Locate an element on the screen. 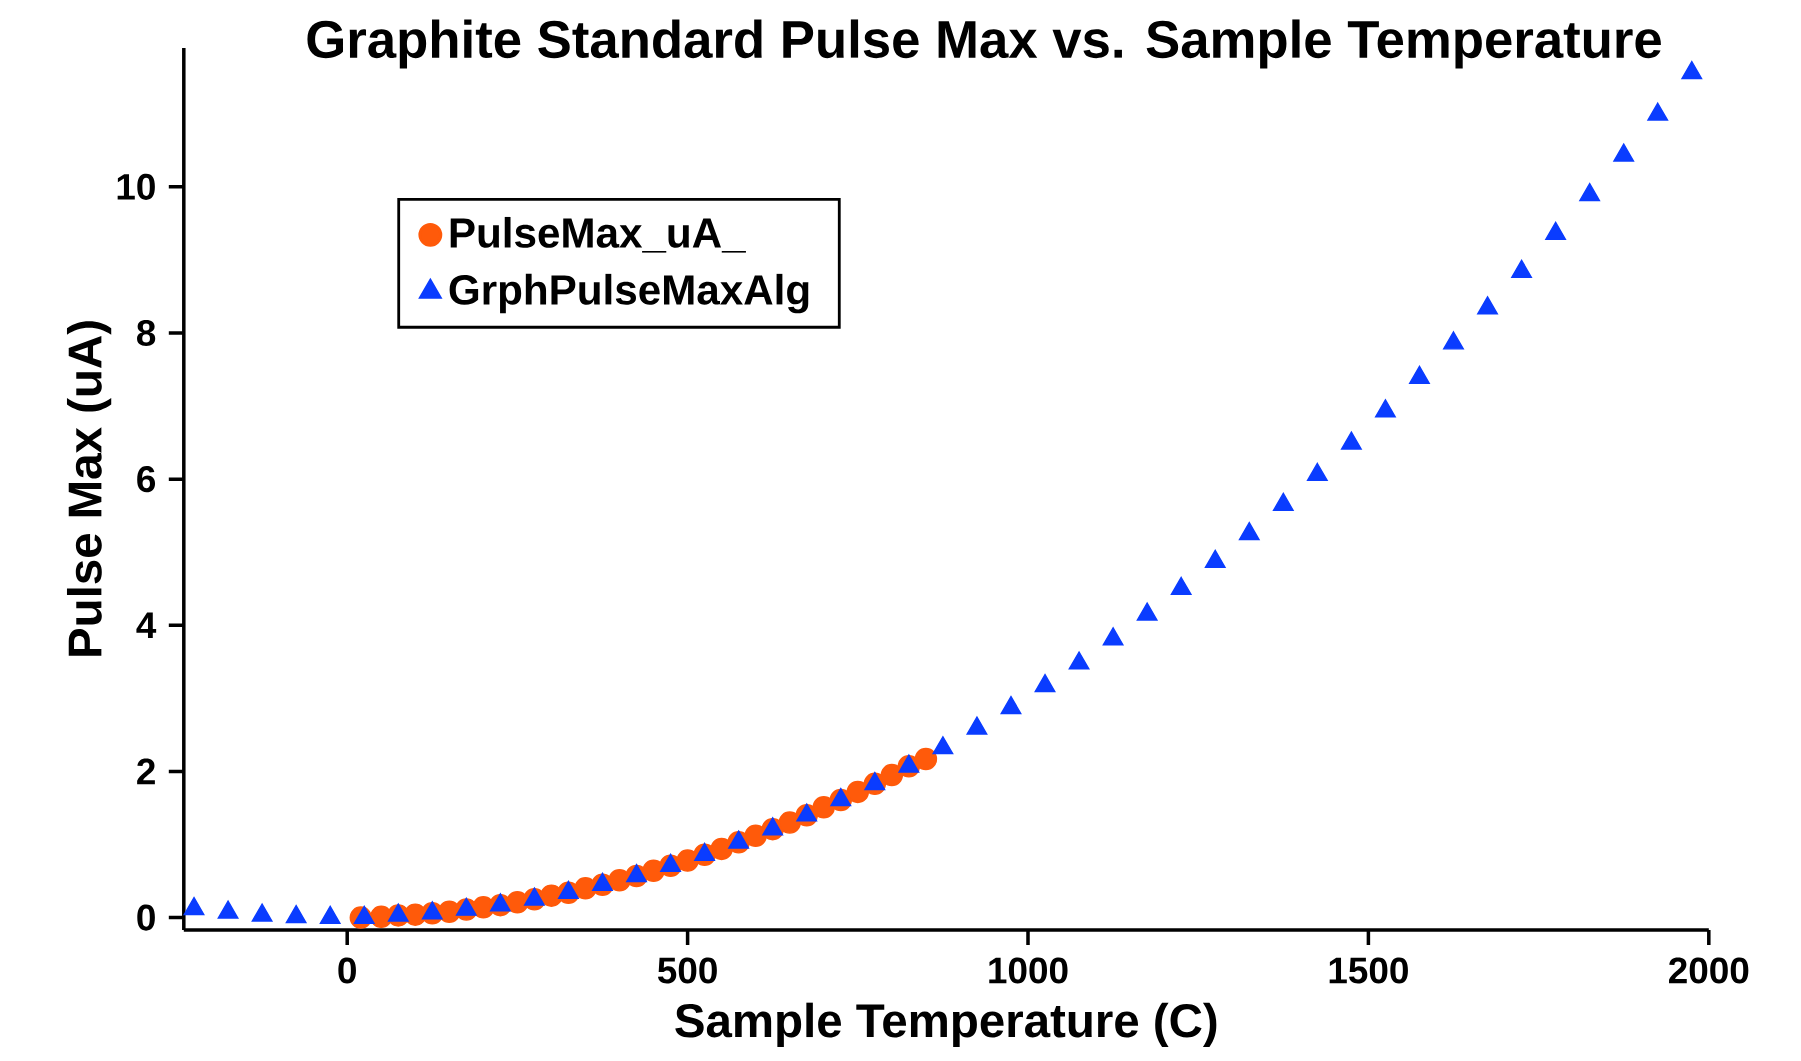 This screenshot has width=1801, height=1061. legend-label: GrphPulseMaxAlg is located at coordinates (629, 293).